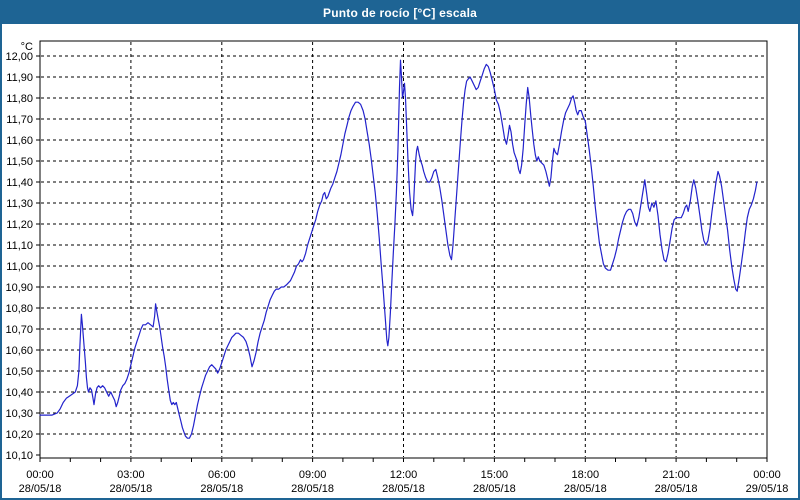  I want to click on y-tick-label: 10,40, so click(19, 393).